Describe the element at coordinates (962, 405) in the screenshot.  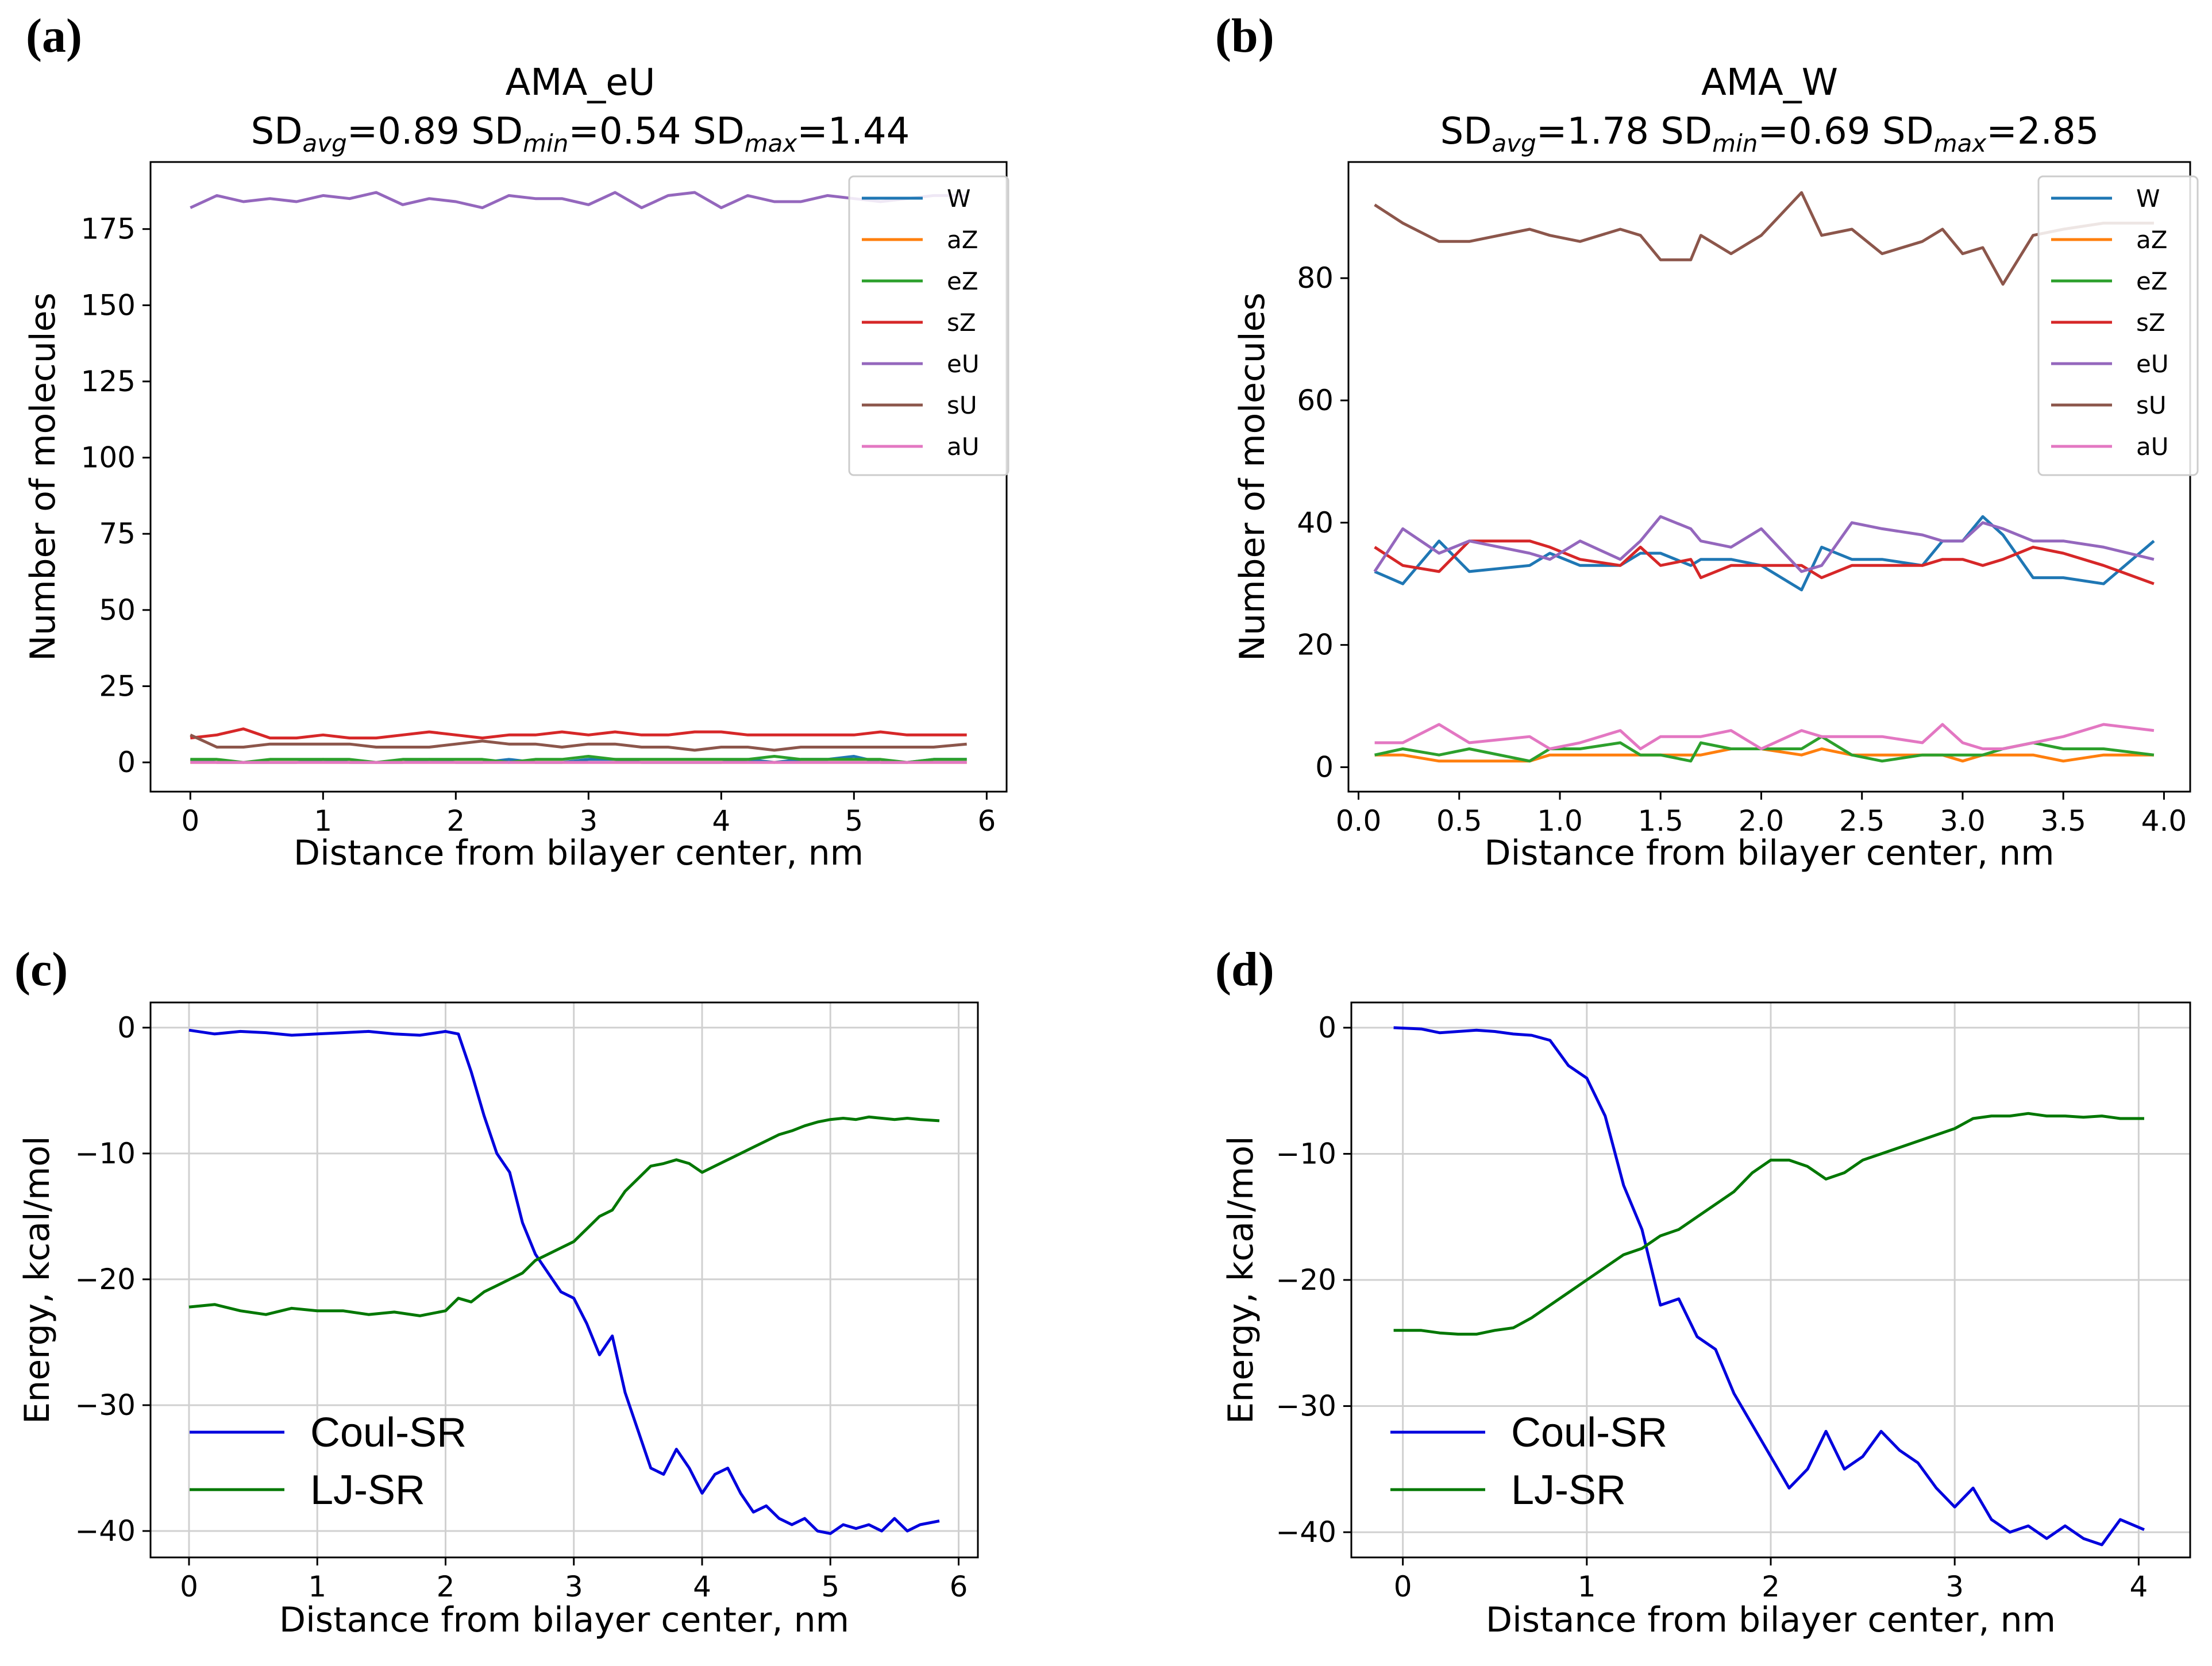
I see `p0-legend-label-su: sU` at that location.